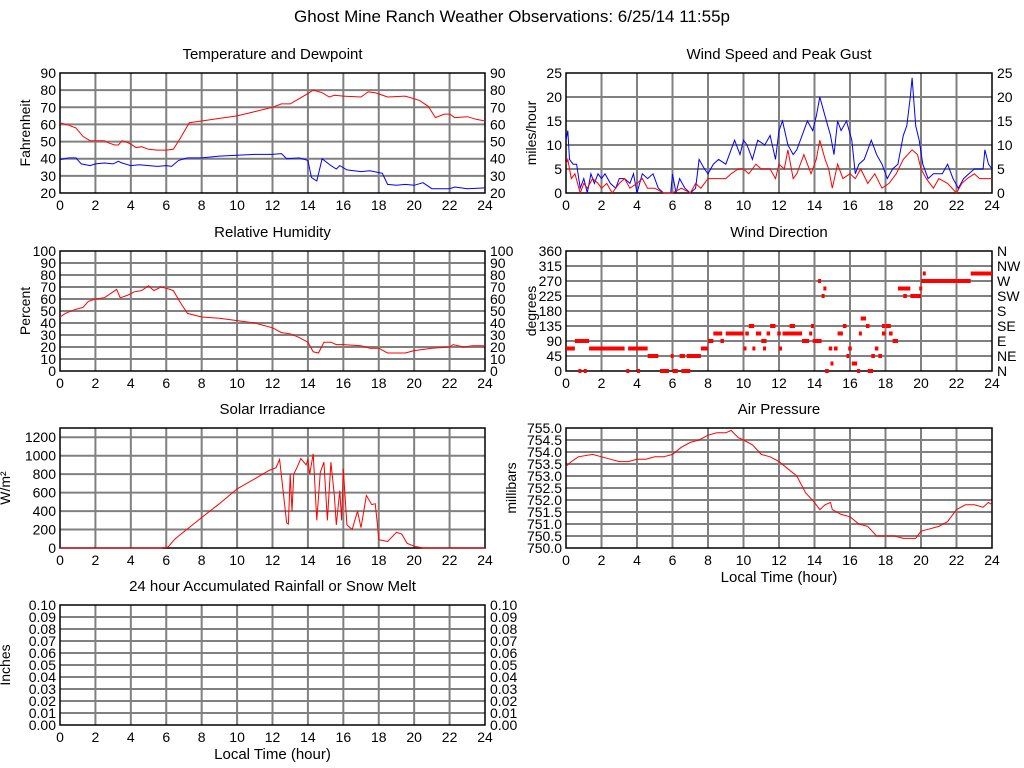  Describe the element at coordinates (40, 437) in the screenshot. I see `y-tick-label: 1200` at that location.